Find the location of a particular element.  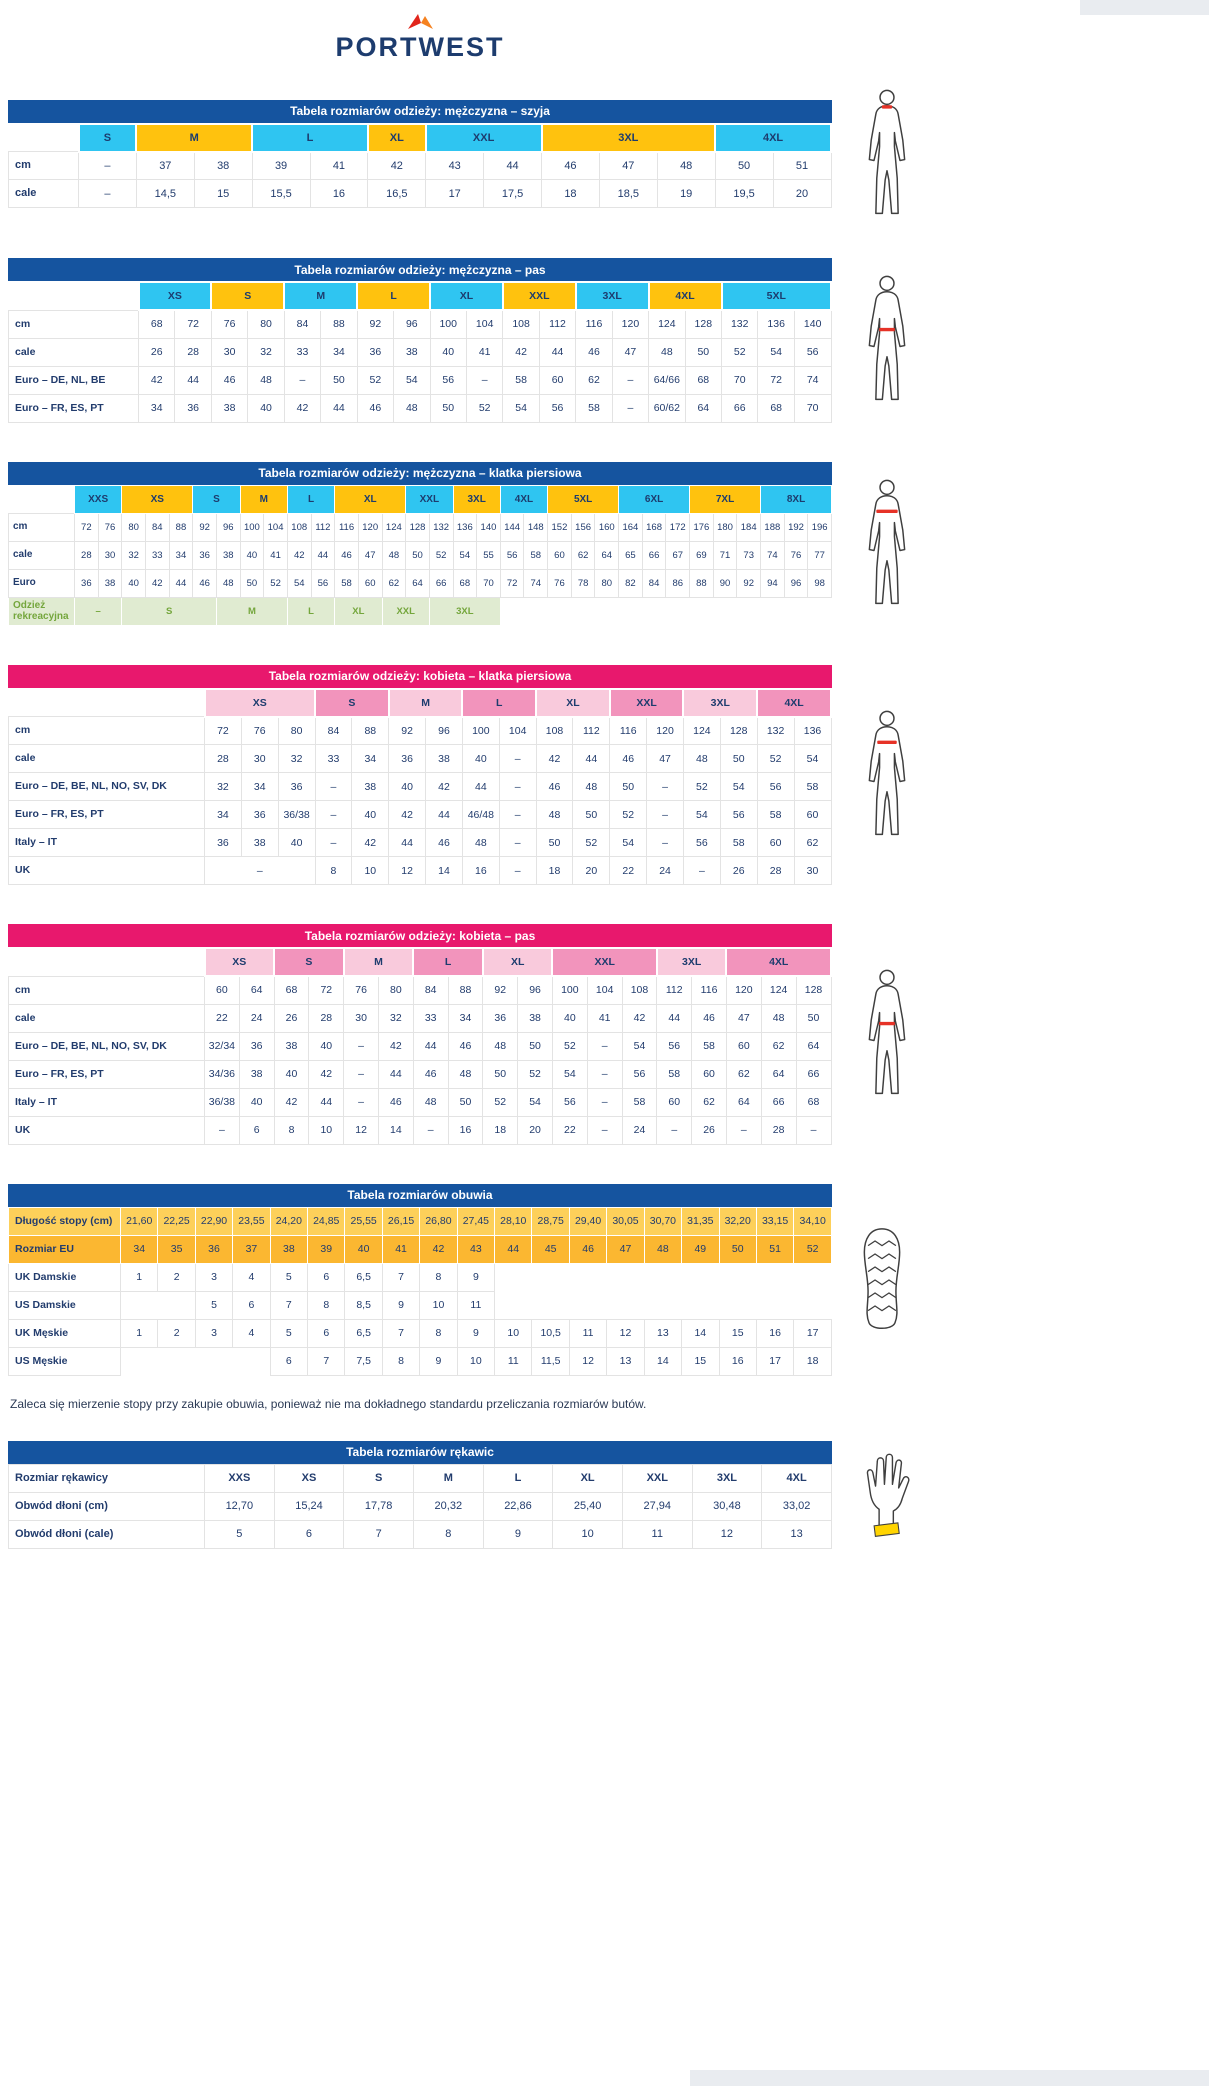

data-cell: 64 is located at coordinates (607, 555).